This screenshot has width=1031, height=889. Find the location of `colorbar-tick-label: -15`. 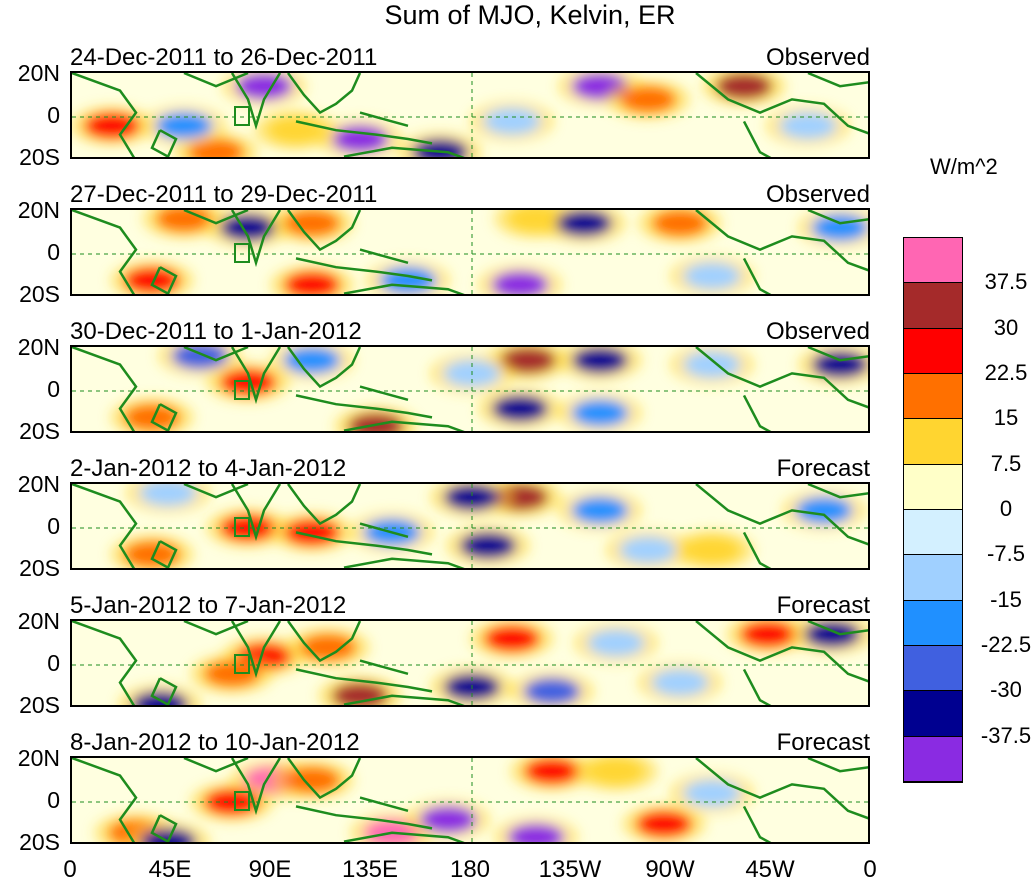

colorbar-tick-label: -15 is located at coordinates (1006, 599).